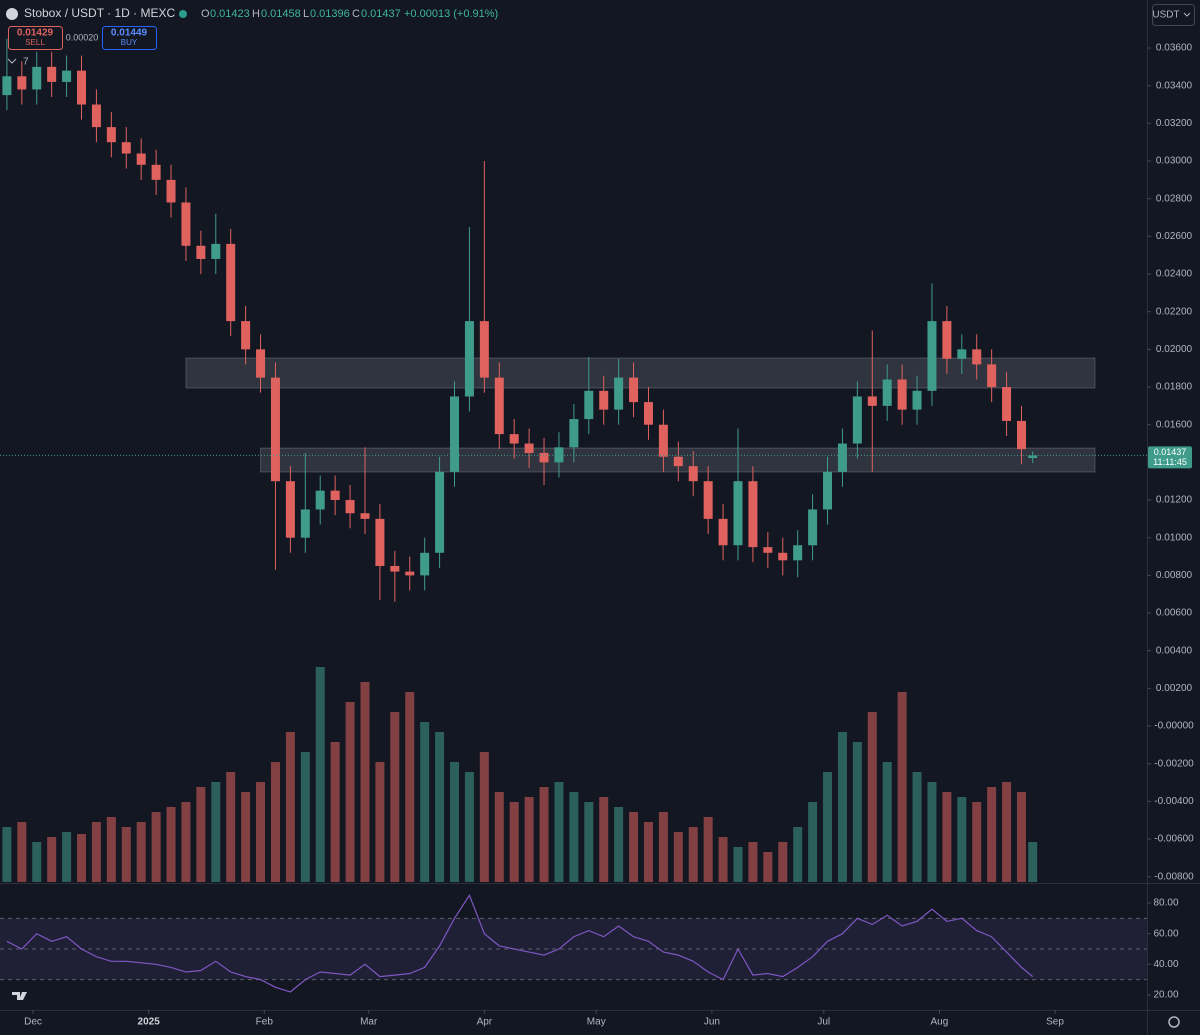 Image resolution: width=1200 pixels, height=1035 pixels. I want to click on y-tick-label: 0.01800, so click(1174, 387).